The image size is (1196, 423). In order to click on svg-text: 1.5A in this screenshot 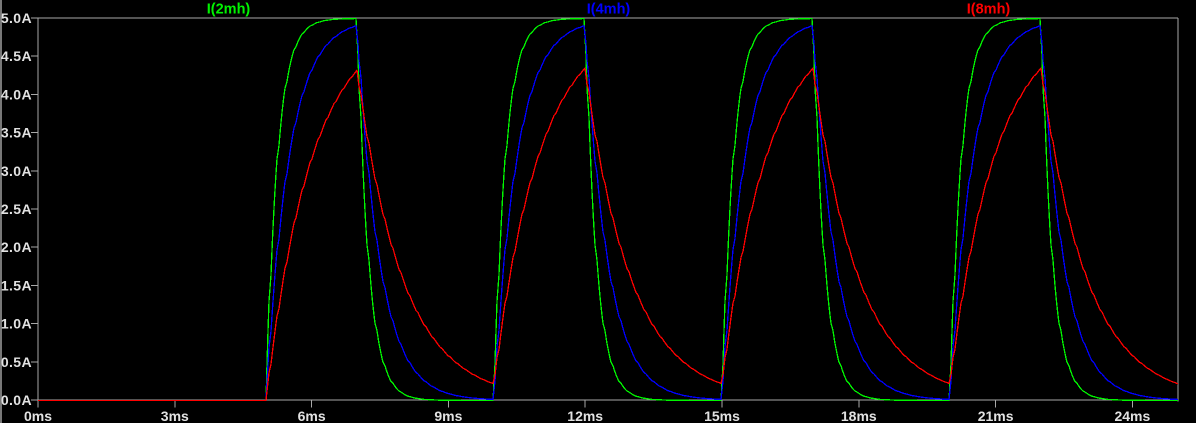, I will do `click(16, 285)`.